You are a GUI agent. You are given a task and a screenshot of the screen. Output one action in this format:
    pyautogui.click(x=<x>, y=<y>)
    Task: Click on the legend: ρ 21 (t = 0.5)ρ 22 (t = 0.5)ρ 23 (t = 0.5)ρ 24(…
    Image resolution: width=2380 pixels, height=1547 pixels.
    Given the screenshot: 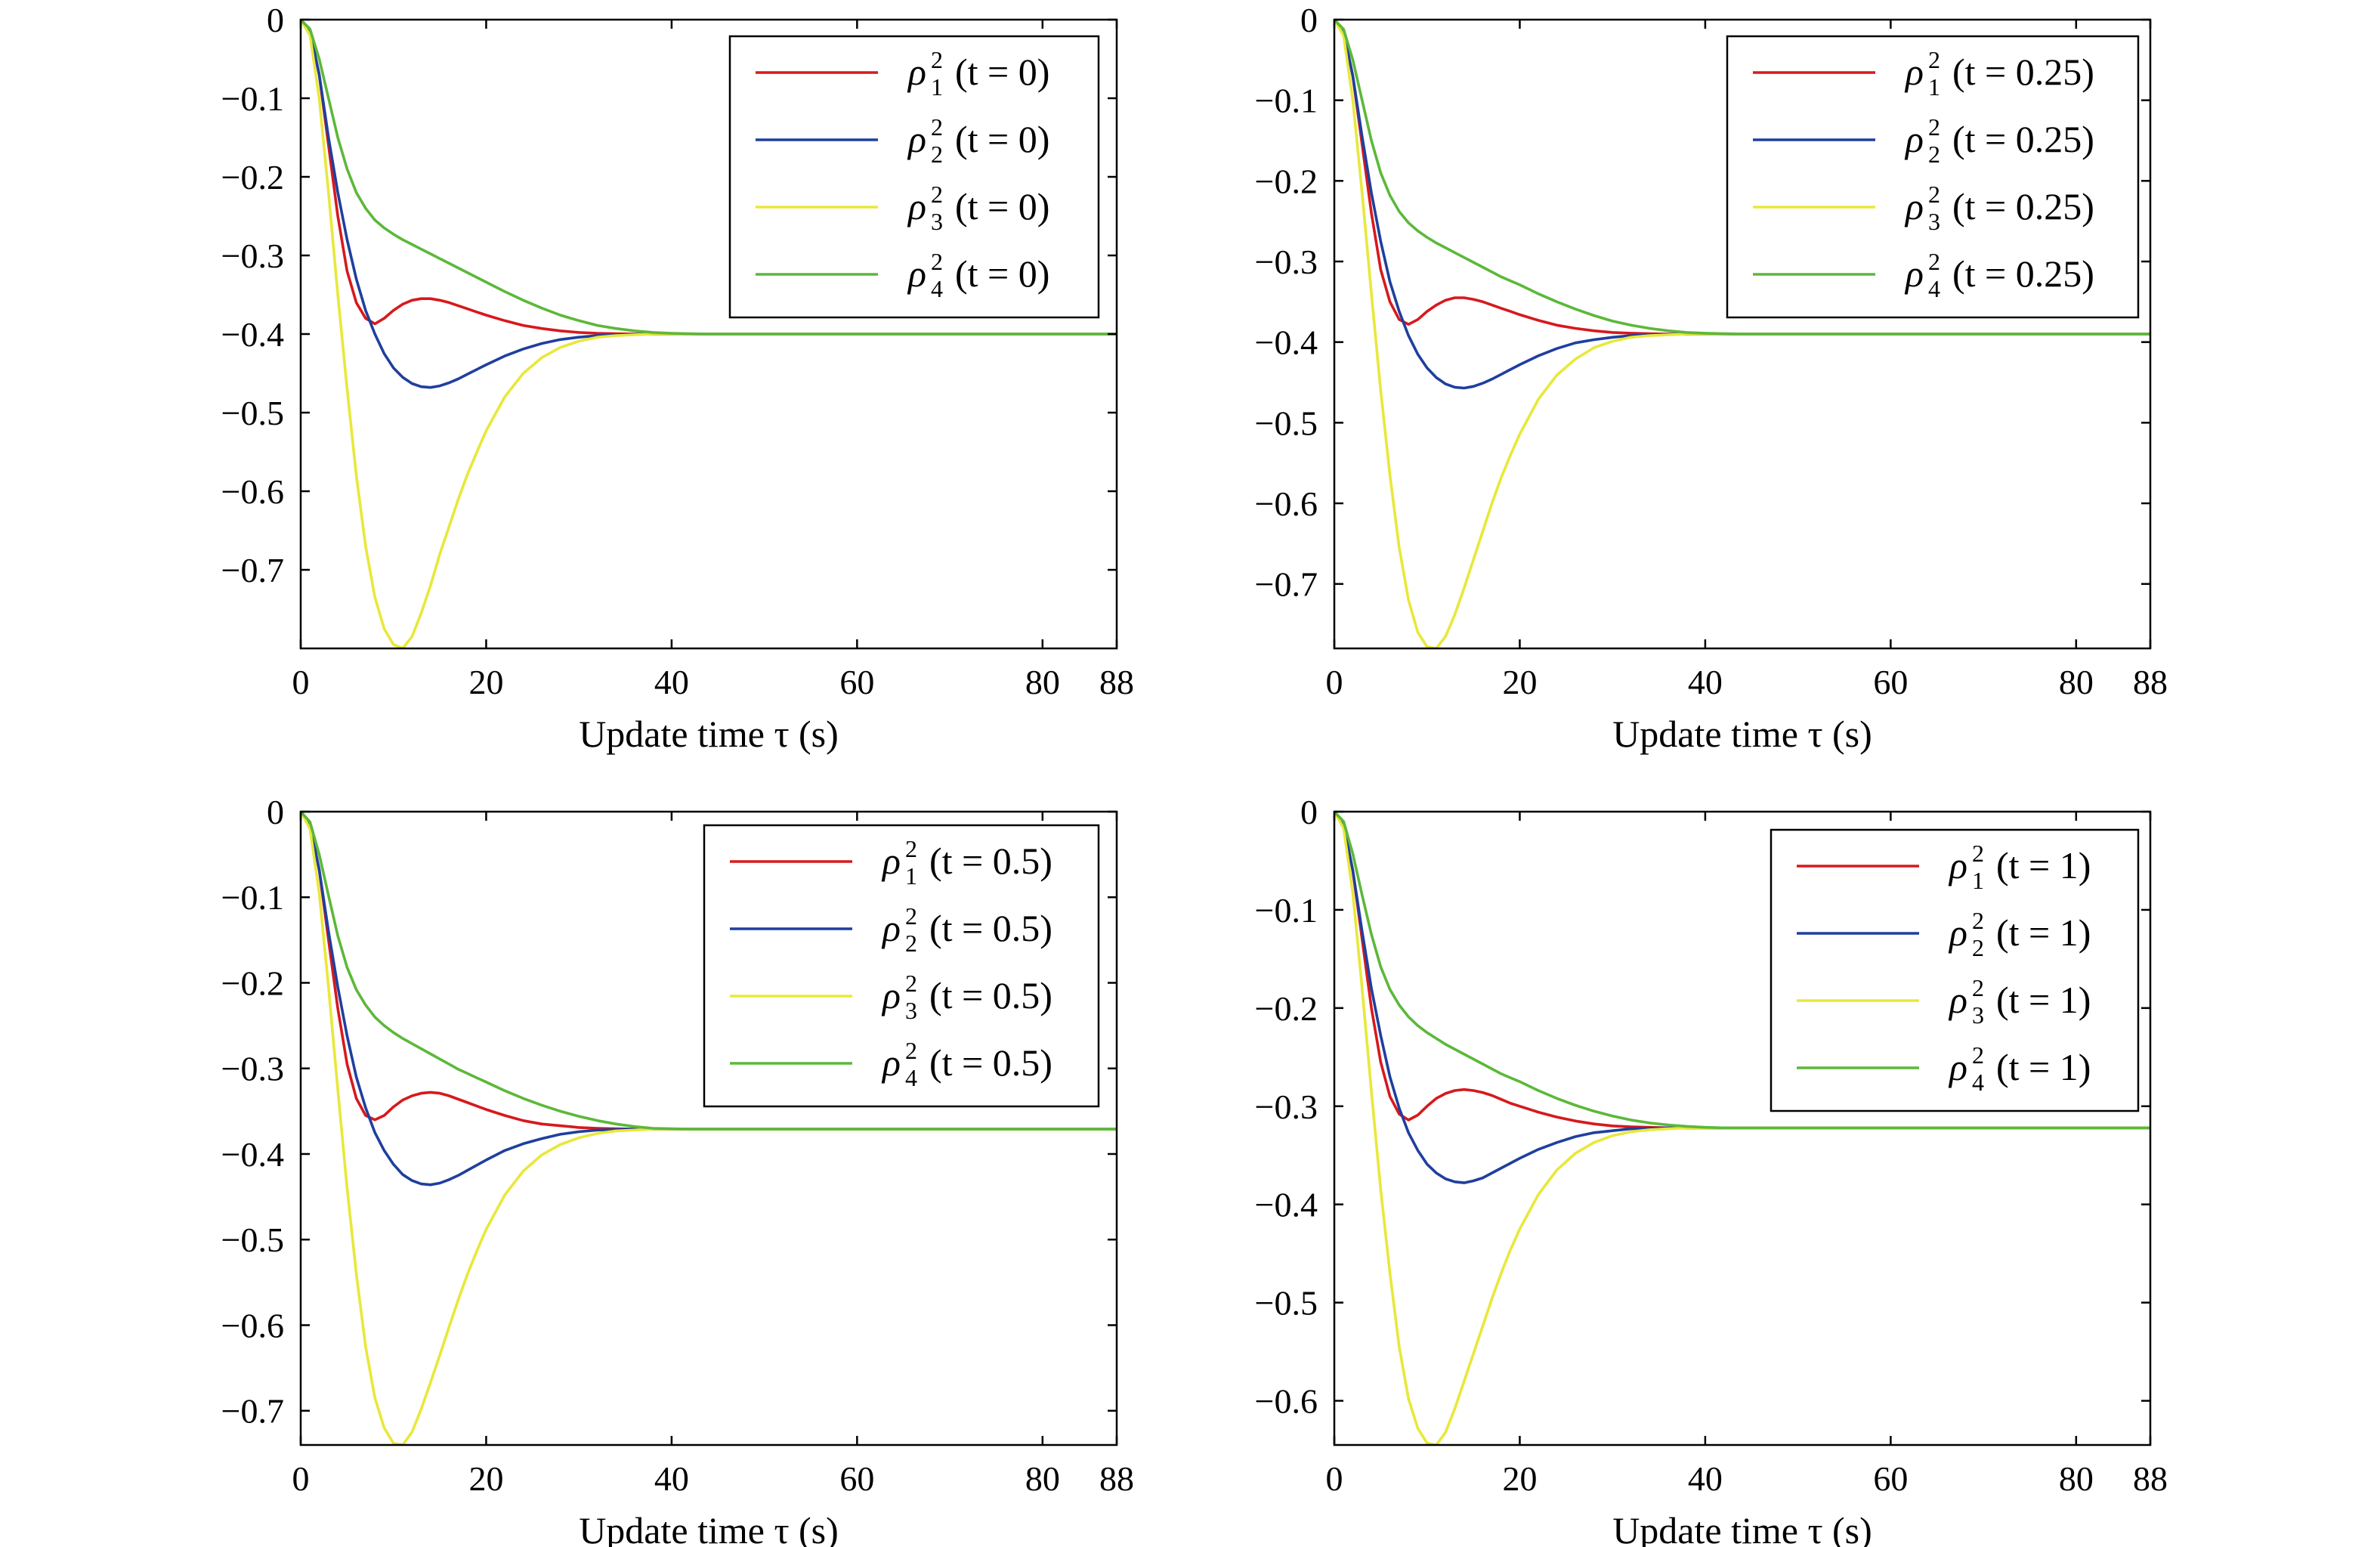 What is the action you would take?
    pyautogui.click(x=901, y=966)
    